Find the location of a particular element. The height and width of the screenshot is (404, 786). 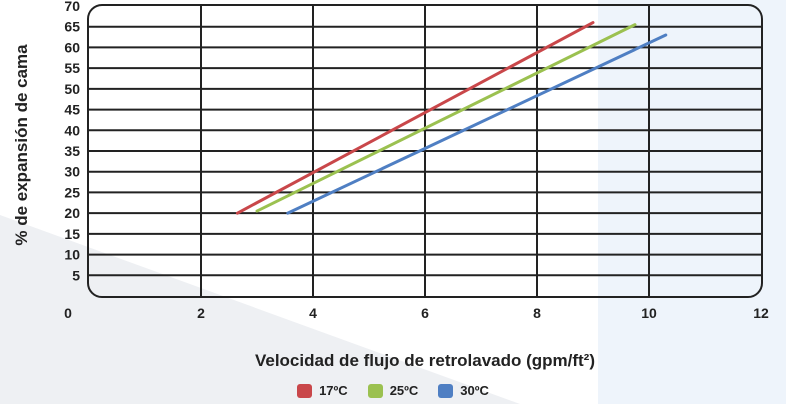

y-axis-title: % de expansión de cama is located at coordinates (21, 145).